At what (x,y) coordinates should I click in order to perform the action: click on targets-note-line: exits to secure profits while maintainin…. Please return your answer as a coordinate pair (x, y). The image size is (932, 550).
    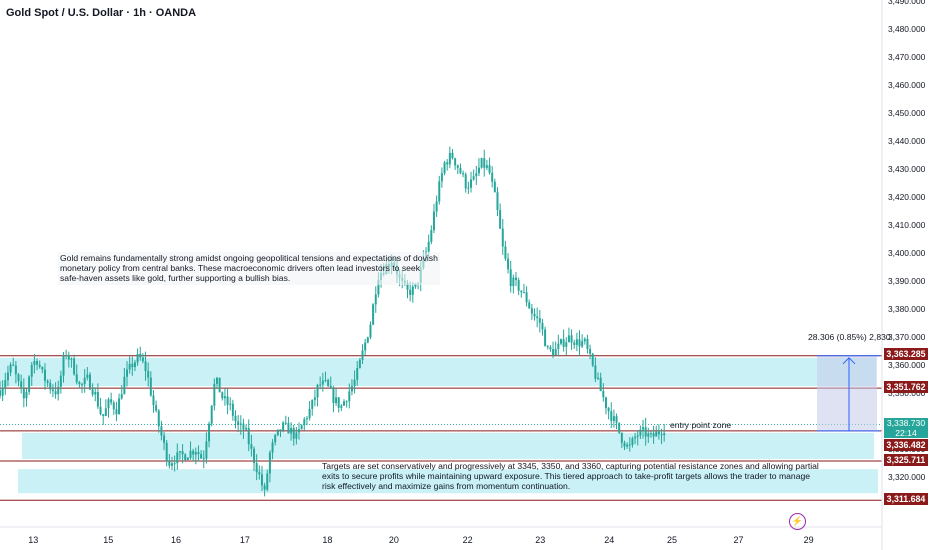
    Looking at the image, I should click on (566, 476).